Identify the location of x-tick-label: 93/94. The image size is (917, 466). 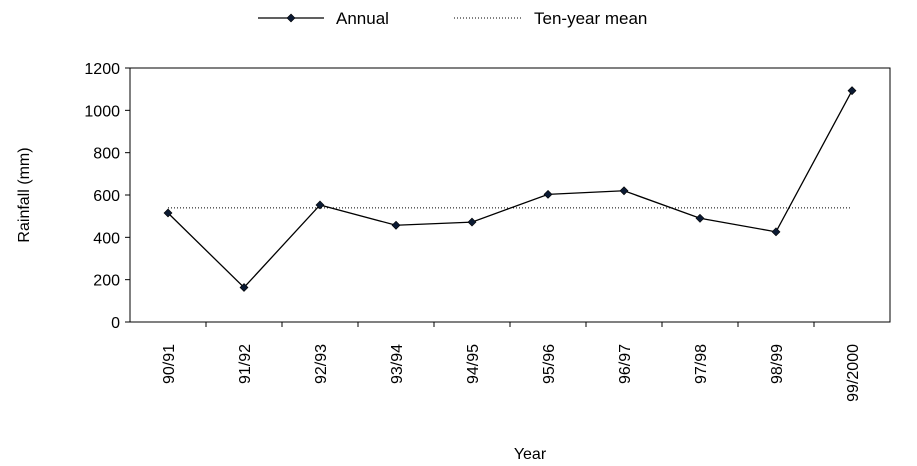
(397, 364).